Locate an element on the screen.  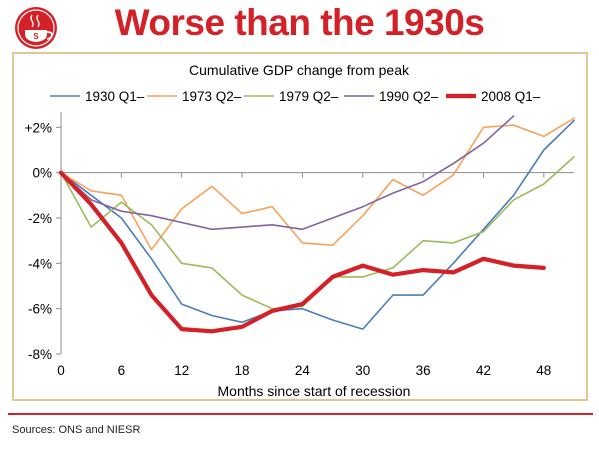
x-tick-label: 48 is located at coordinates (543, 370).